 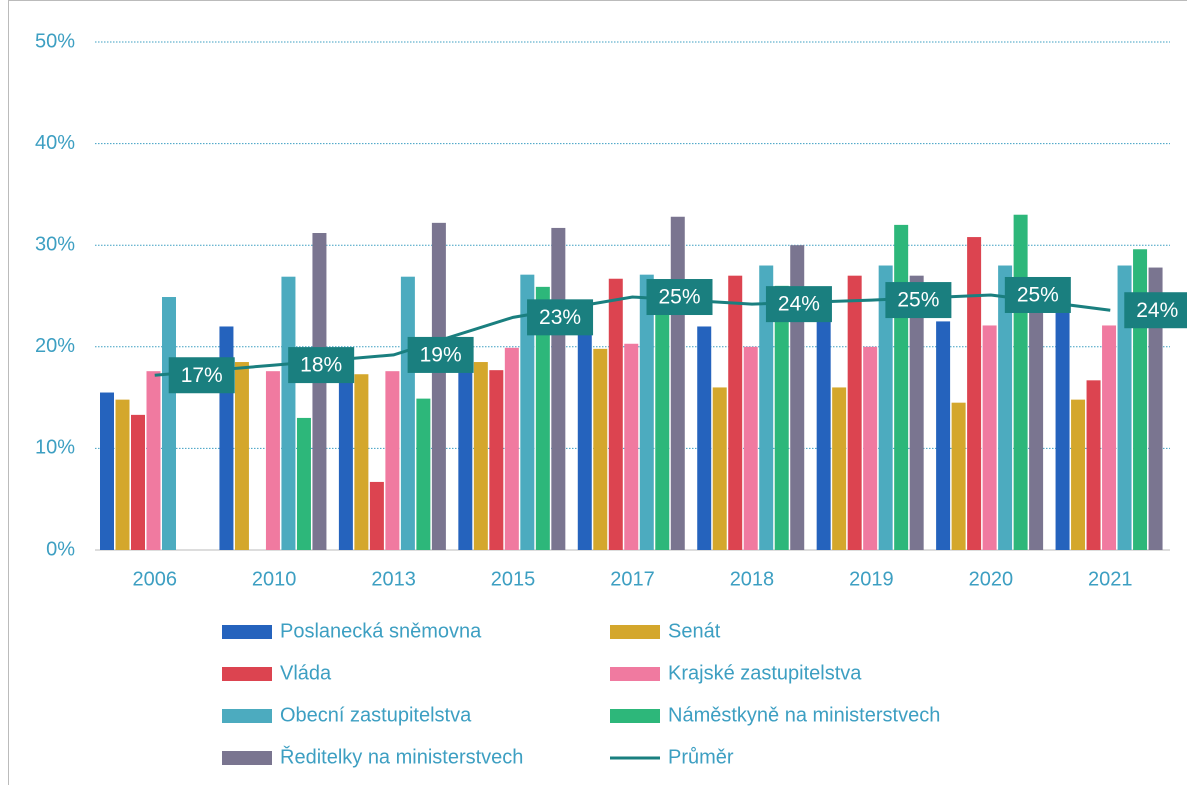 What do you see at coordinates (274, 579) in the screenshot?
I see `x-tick-label: 2010` at bounding box center [274, 579].